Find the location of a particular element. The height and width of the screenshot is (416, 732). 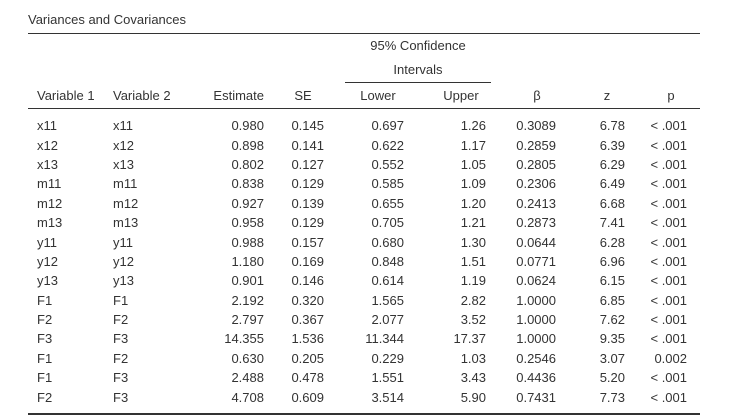

cell-upper: 3.52 is located at coordinates (473, 320).